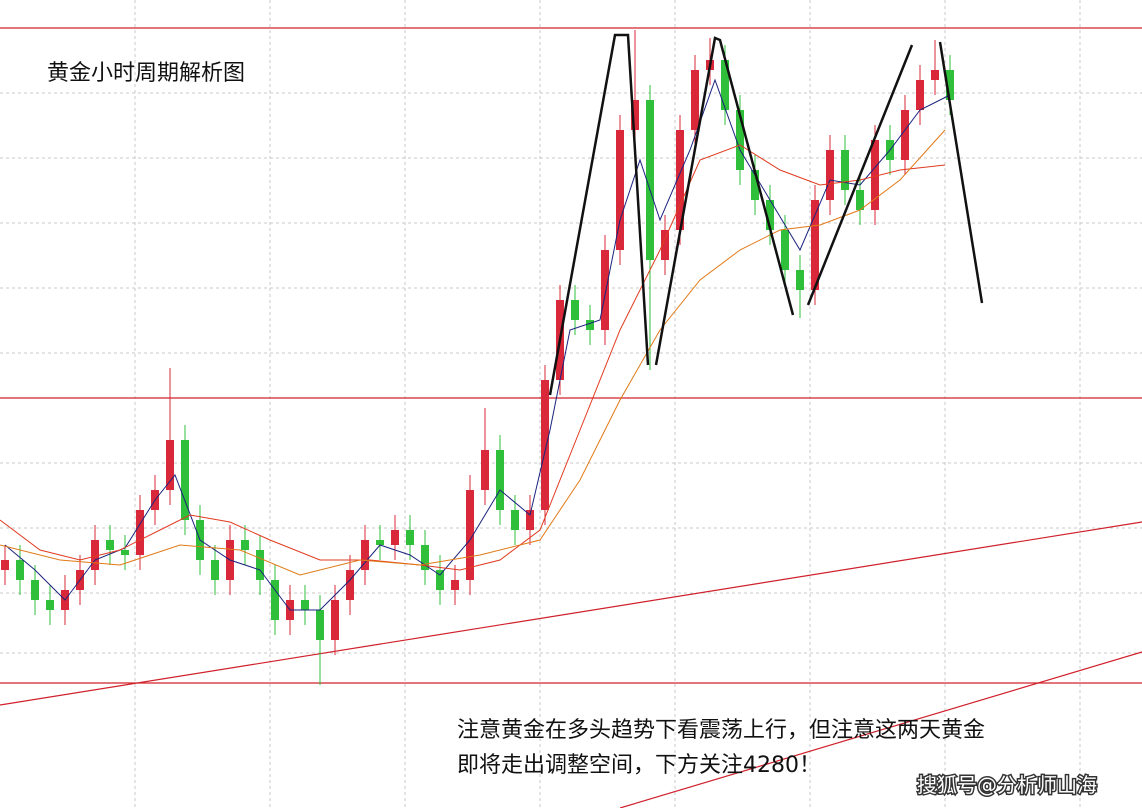  What do you see at coordinates (1007, 785) in the screenshot?
I see `watermark: 搜狐号@分析师山海` at bounding box center [1007, 785].